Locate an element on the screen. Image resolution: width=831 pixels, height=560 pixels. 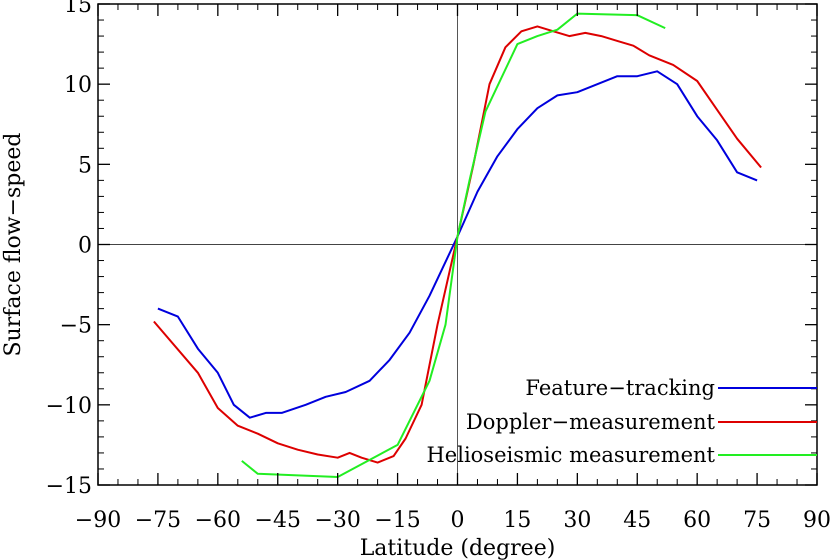
x-tick-label: 75 is located at coordinates (757, 520).